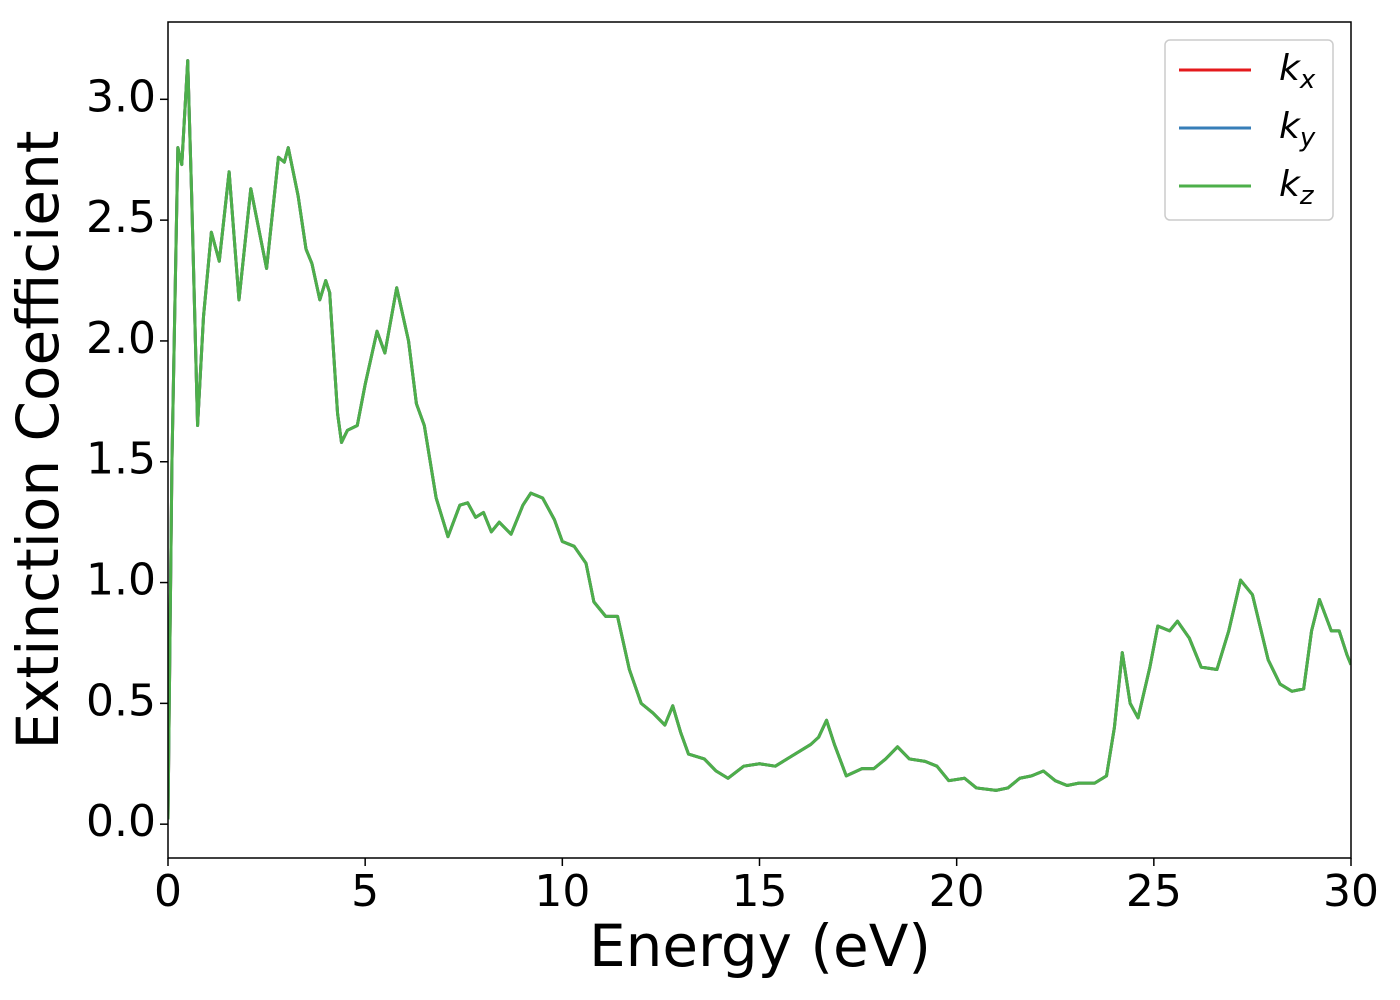 This screenshot has height=1000, width=1400. Describe the element at coordinates (365, 891) in the screenshot. I see `x-tick-label: 5` at that location.